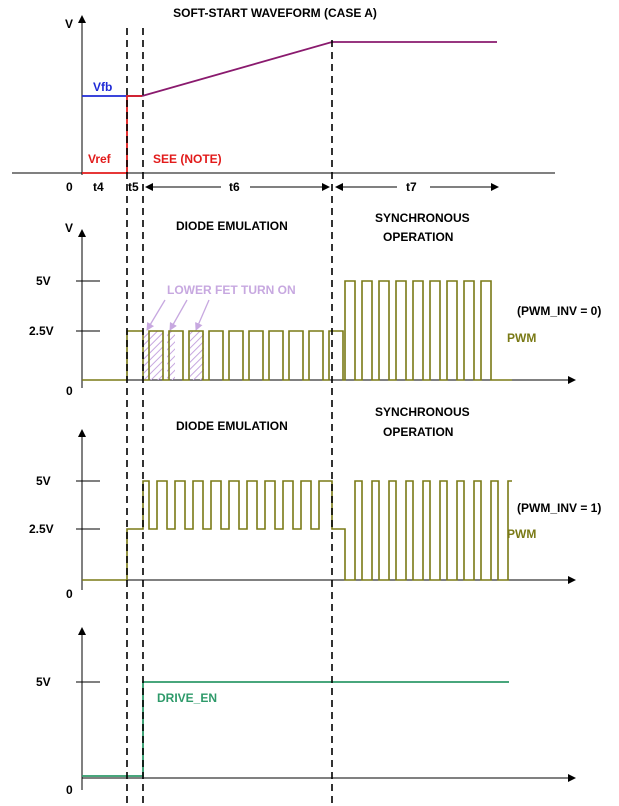  I want to click on panel3-mode-right-1: SYNCHRONOUS, so click(422, 412).